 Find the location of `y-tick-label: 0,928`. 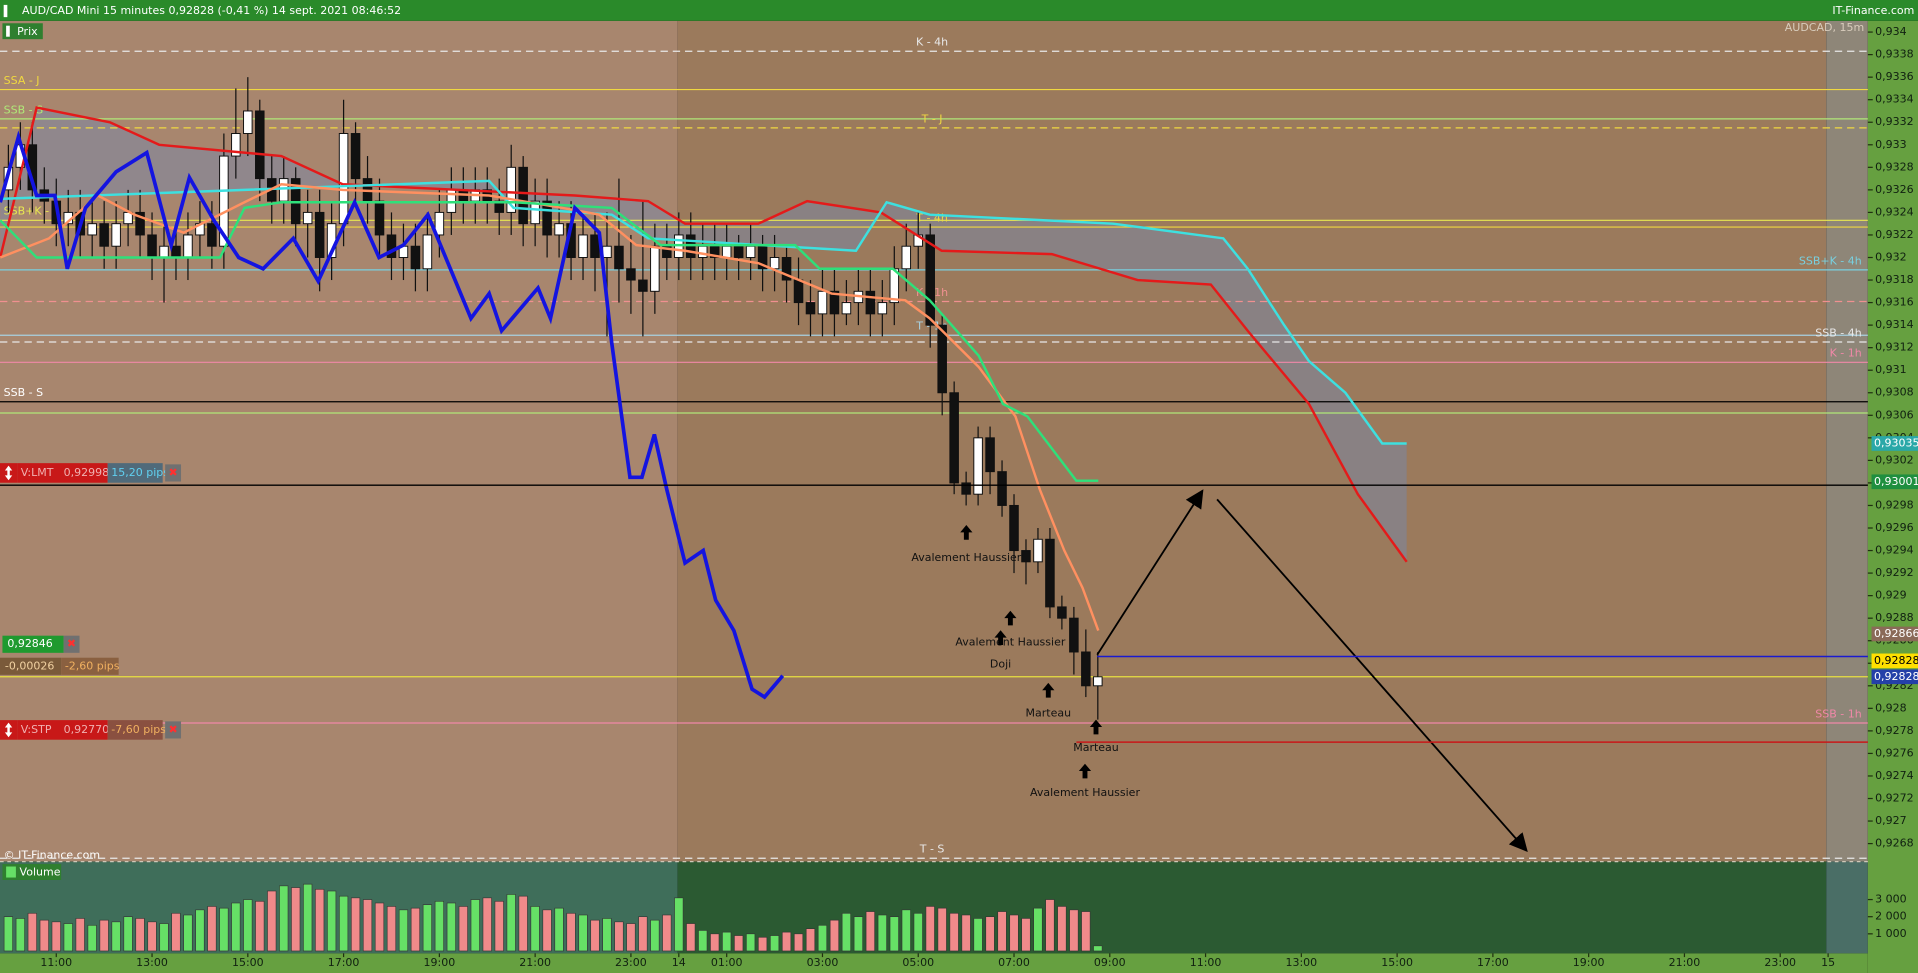

y-tick-label: 0,928 is located at coordinates (1890, 707).